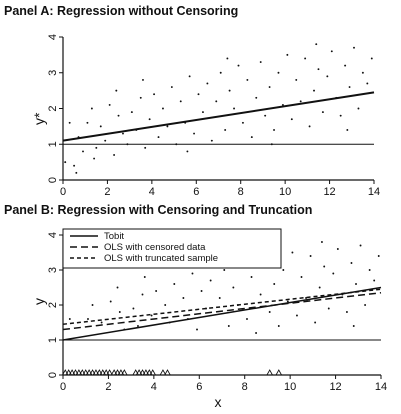  I want to click on panel-b-x-tick-label: 0, so click(63, 387).